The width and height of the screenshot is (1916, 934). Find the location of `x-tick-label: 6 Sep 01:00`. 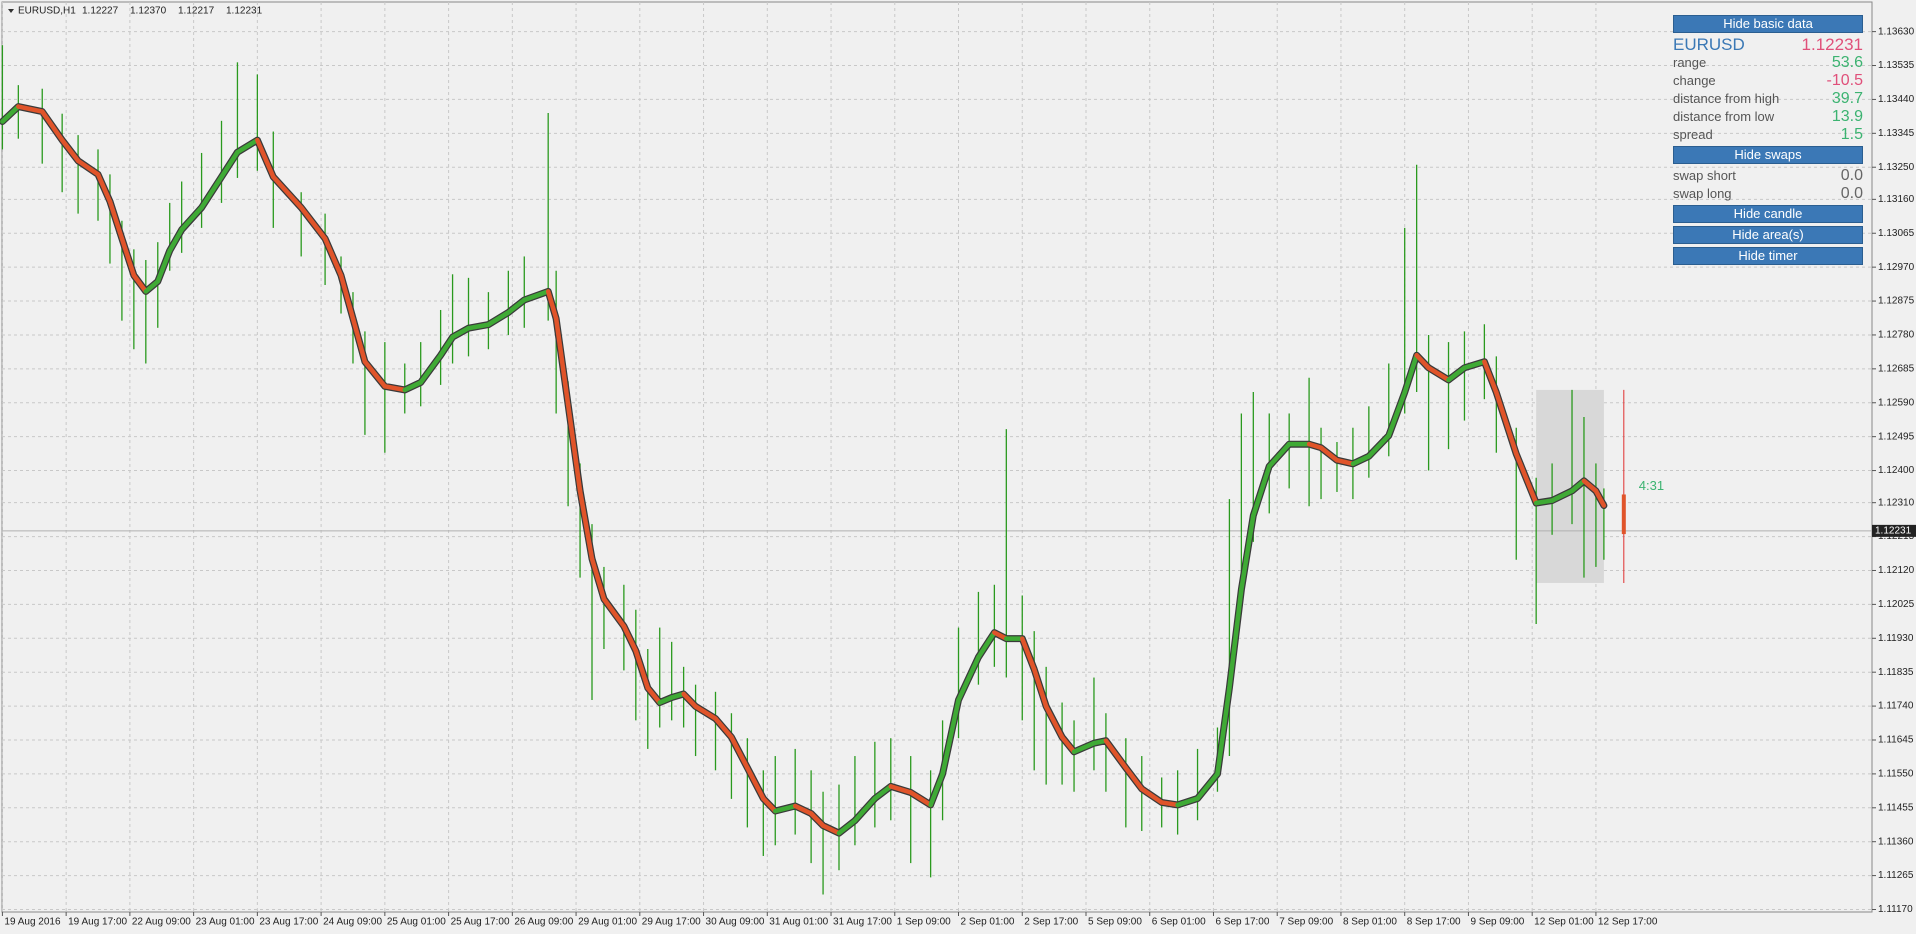

x-tick-label: 6 Sep 01:00 is located at coordinates (1179, 922).